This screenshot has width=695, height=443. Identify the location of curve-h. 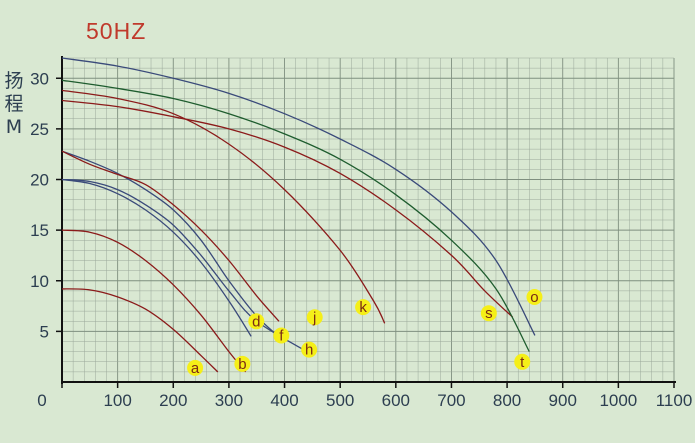
(184, 265).